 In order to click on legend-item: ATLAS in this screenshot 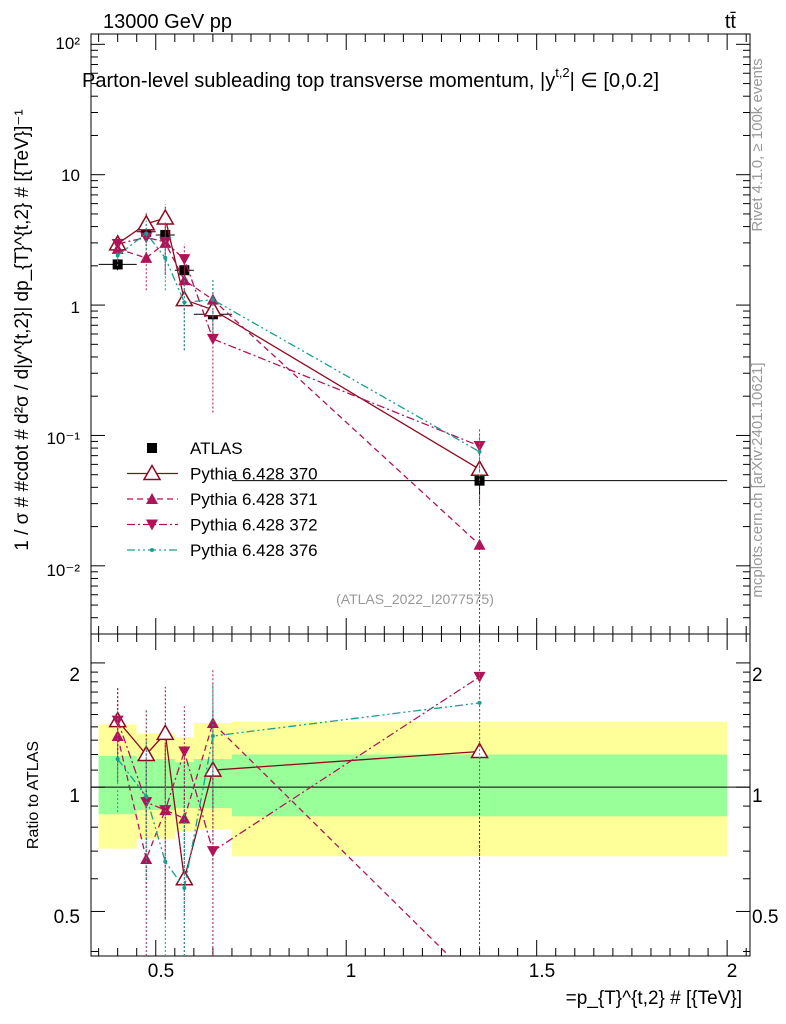, I will do `click(195, 448)`.